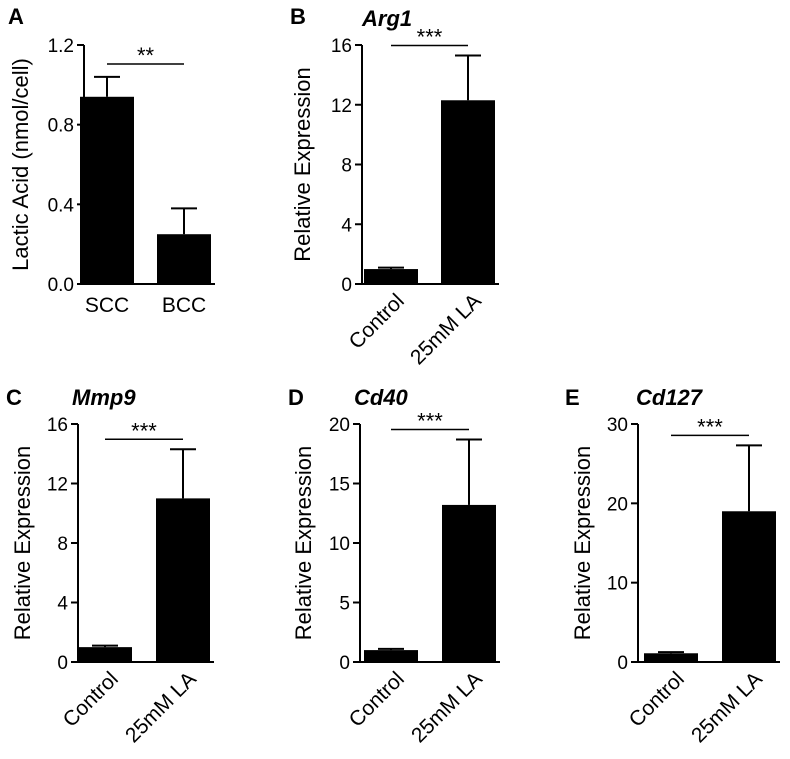 The height and width of the screenshot is (759, 790). I want to click on category-label: SCC, so click(107, 305).